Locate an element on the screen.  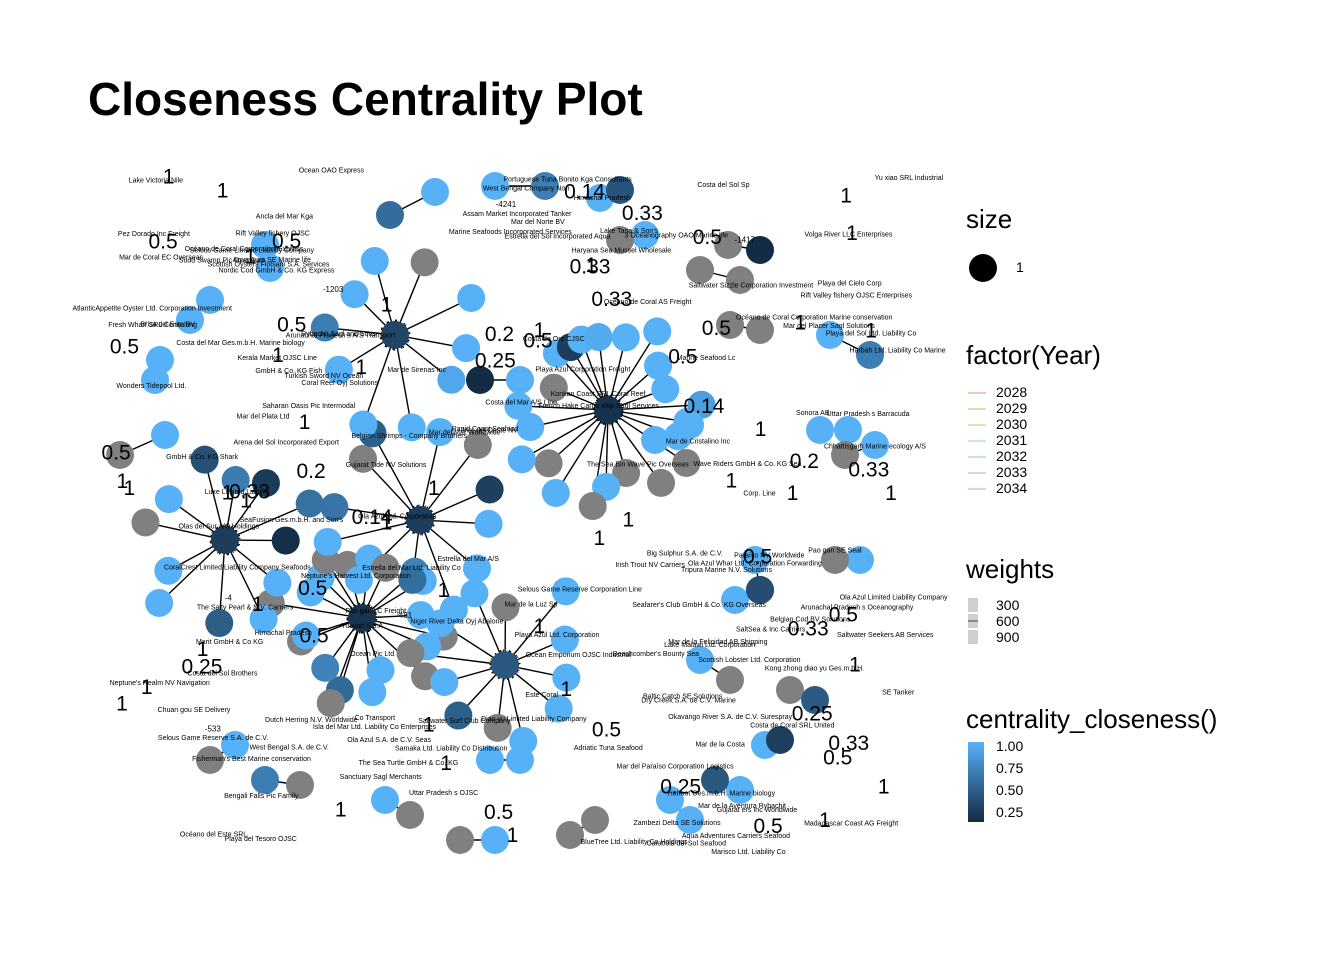
edge-label: 0.33 is located at coordinates (611, 299).